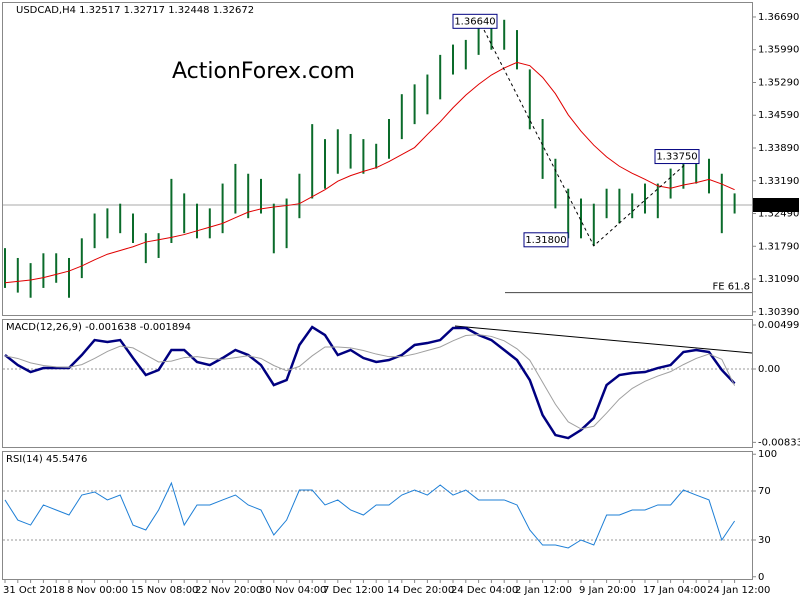 This screenshot has width=800, height=600. Describe the element at coordinates (34, 590) in the screenshot. I see `x-tick-label: 31 Oct 2018` at that location.